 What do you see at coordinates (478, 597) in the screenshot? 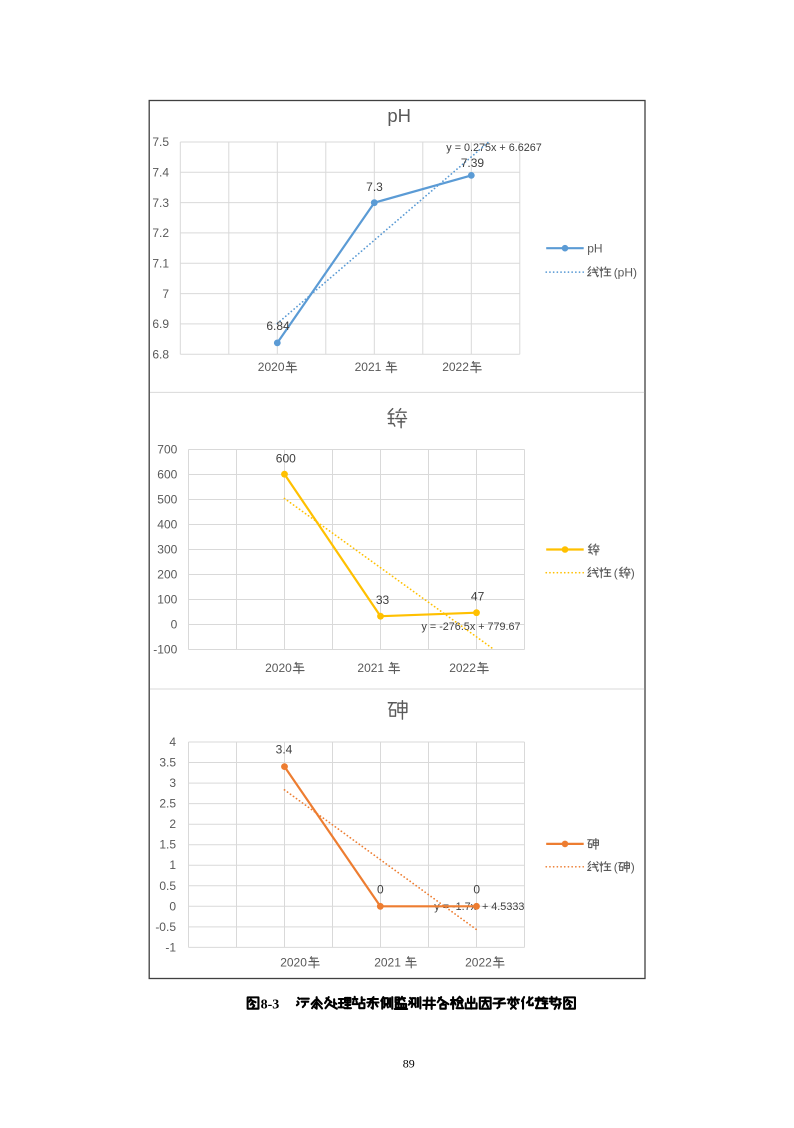
I see `svg-text: 47` at bounding box center [478, 597].